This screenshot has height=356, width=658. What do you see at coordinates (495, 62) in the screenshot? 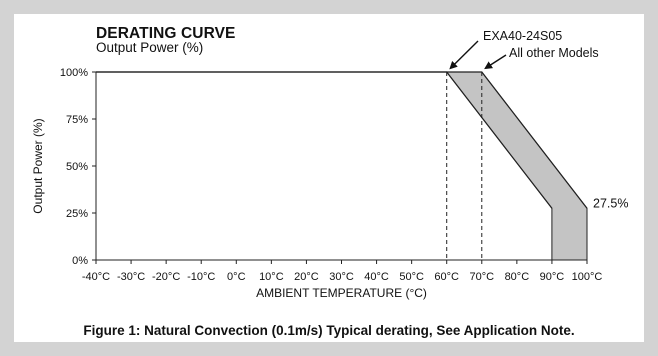
I see `arrow-all-other-models` at bounding box center [495, 62].